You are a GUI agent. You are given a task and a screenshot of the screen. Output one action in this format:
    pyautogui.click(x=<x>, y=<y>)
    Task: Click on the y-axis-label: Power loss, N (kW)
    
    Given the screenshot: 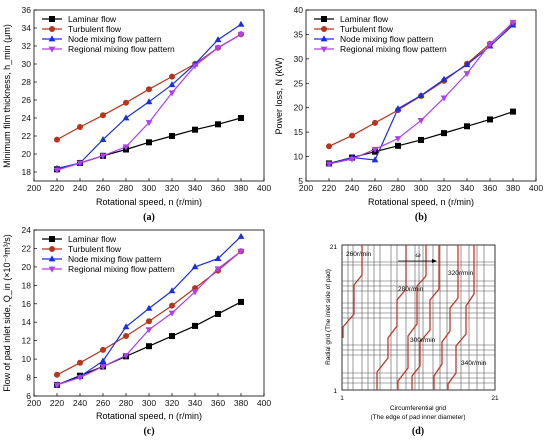 What is the action you would take?
    pyautogui.click(x=279, y=95)
    